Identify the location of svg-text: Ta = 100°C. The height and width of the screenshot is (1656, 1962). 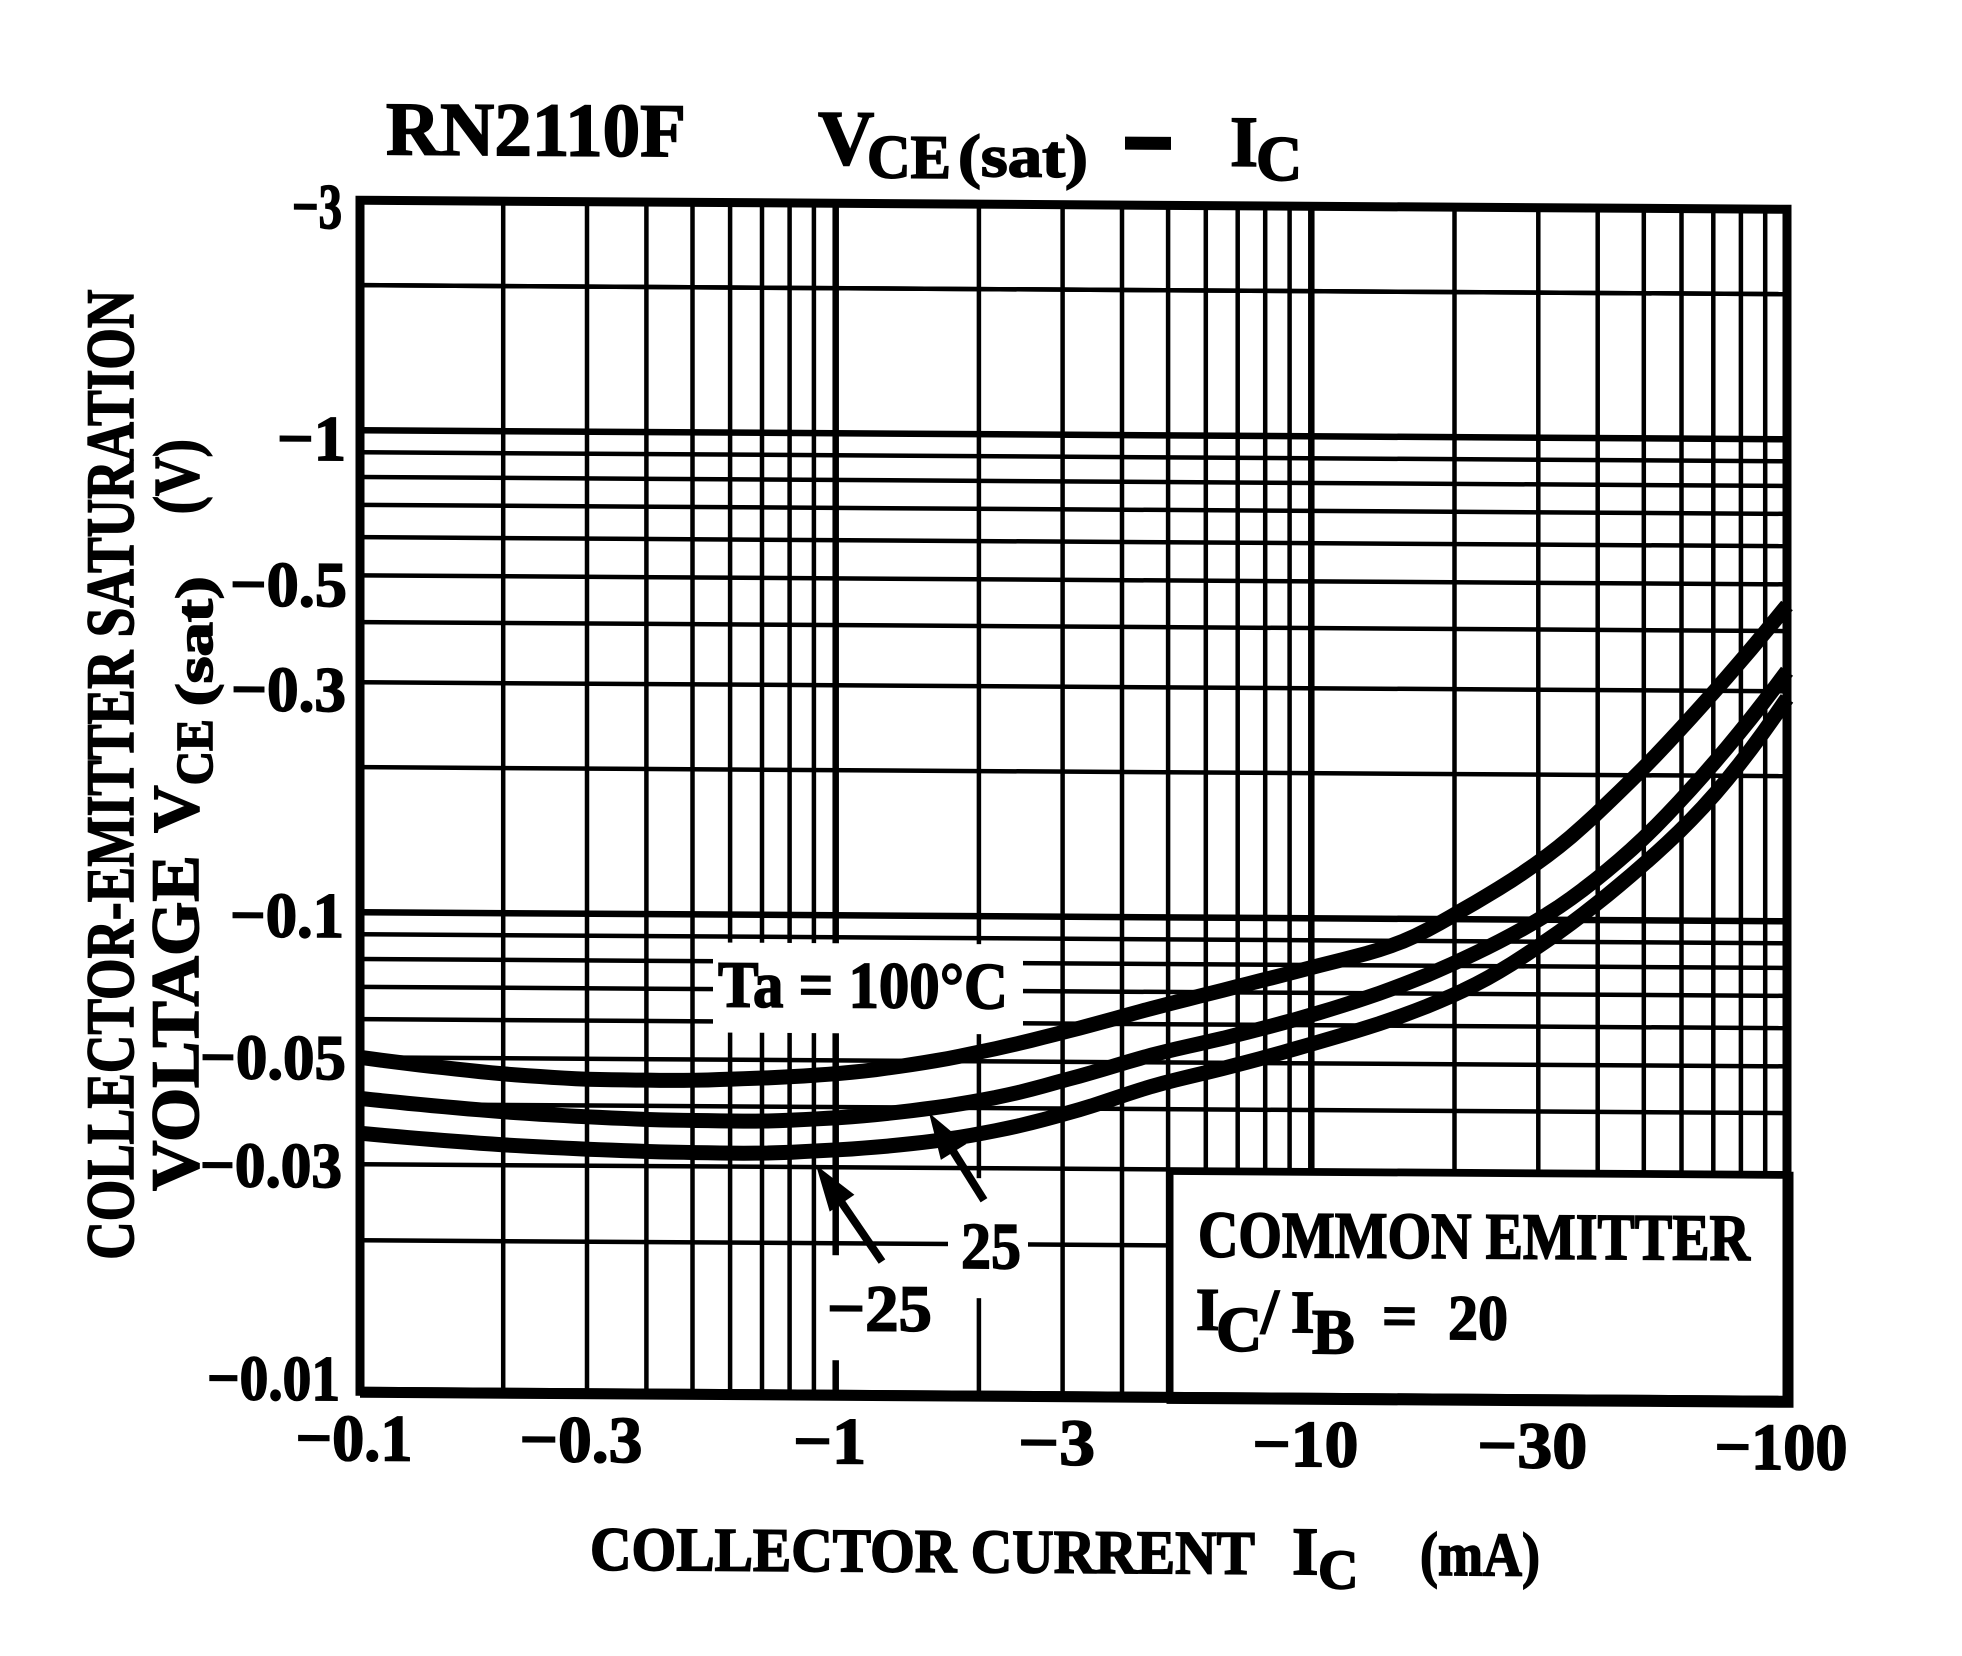
(863, 986).